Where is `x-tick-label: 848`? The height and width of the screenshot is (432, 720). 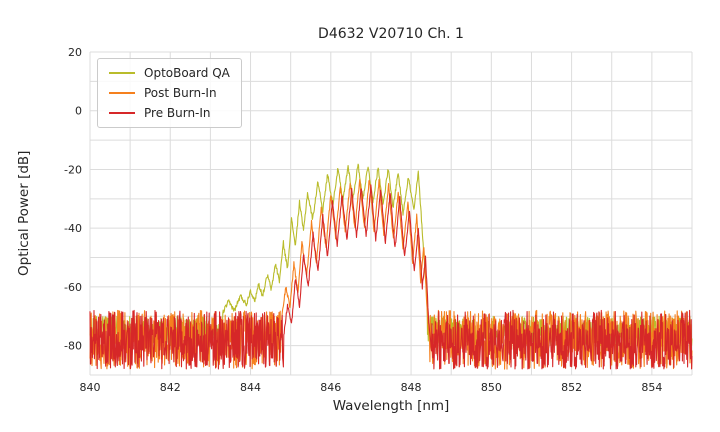 x-tick-label: 848 is located at coordinates (411, 387).